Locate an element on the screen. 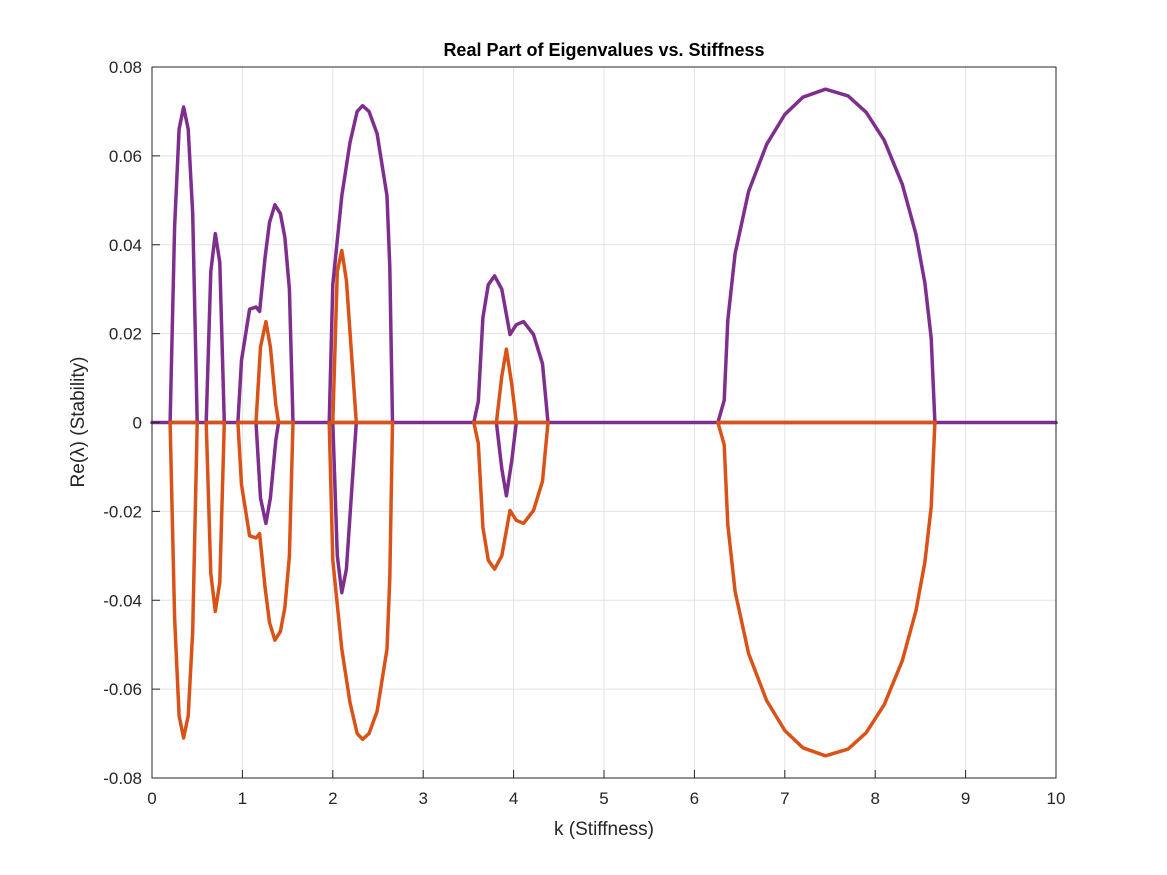 This screenshot has width=1167, height=875. y-tick-label: 0.08 is located at coordinates (125, 67).